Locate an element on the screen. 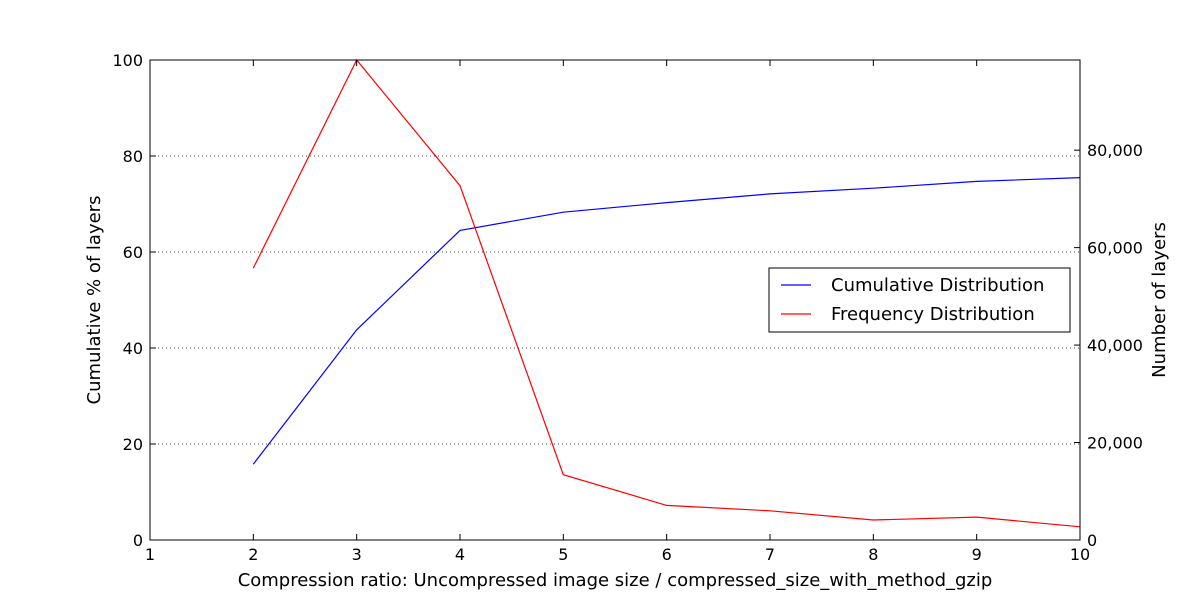  legend-label-frequency: Frequency Distribution is located at coordinates (933, 314).